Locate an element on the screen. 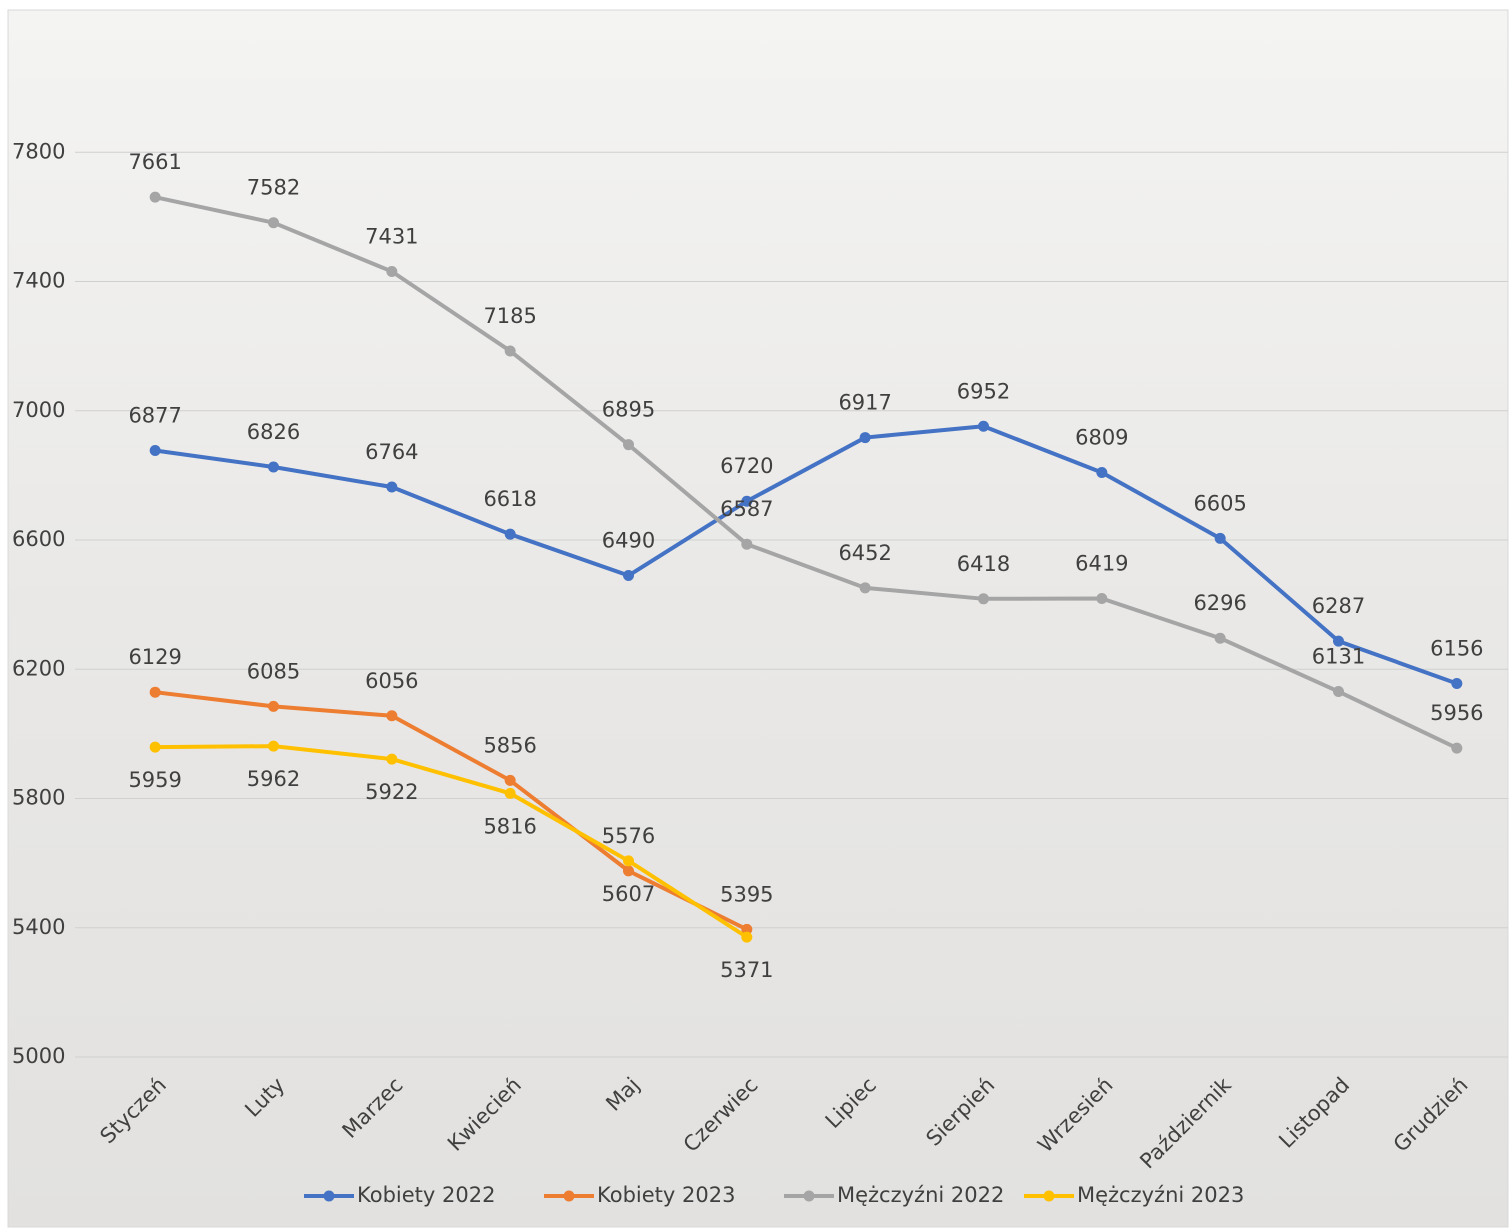  data-label: 5371 is located at coordinates (746, 970).